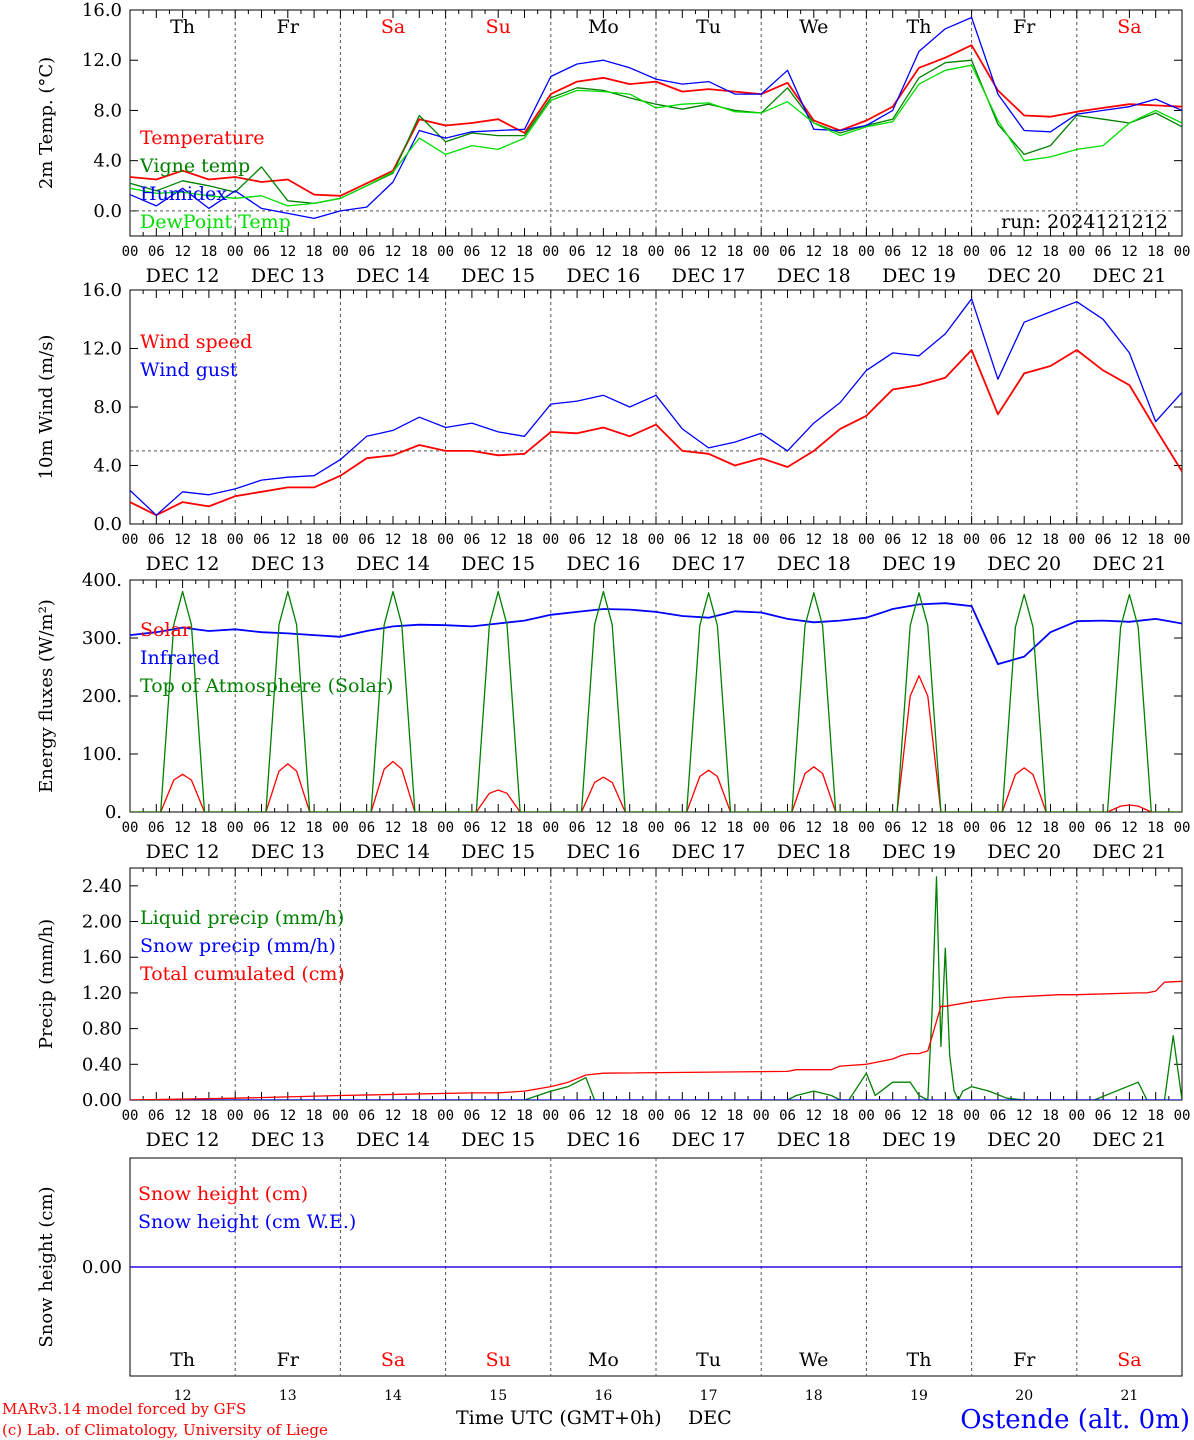 Image resolution: width=1194 pixels, height=1440 pixels. What do you see at coordinates (656, 701) in the screenshot?
I see `series-top-of-atmosphere-solar` at bounding box center [656, 701].